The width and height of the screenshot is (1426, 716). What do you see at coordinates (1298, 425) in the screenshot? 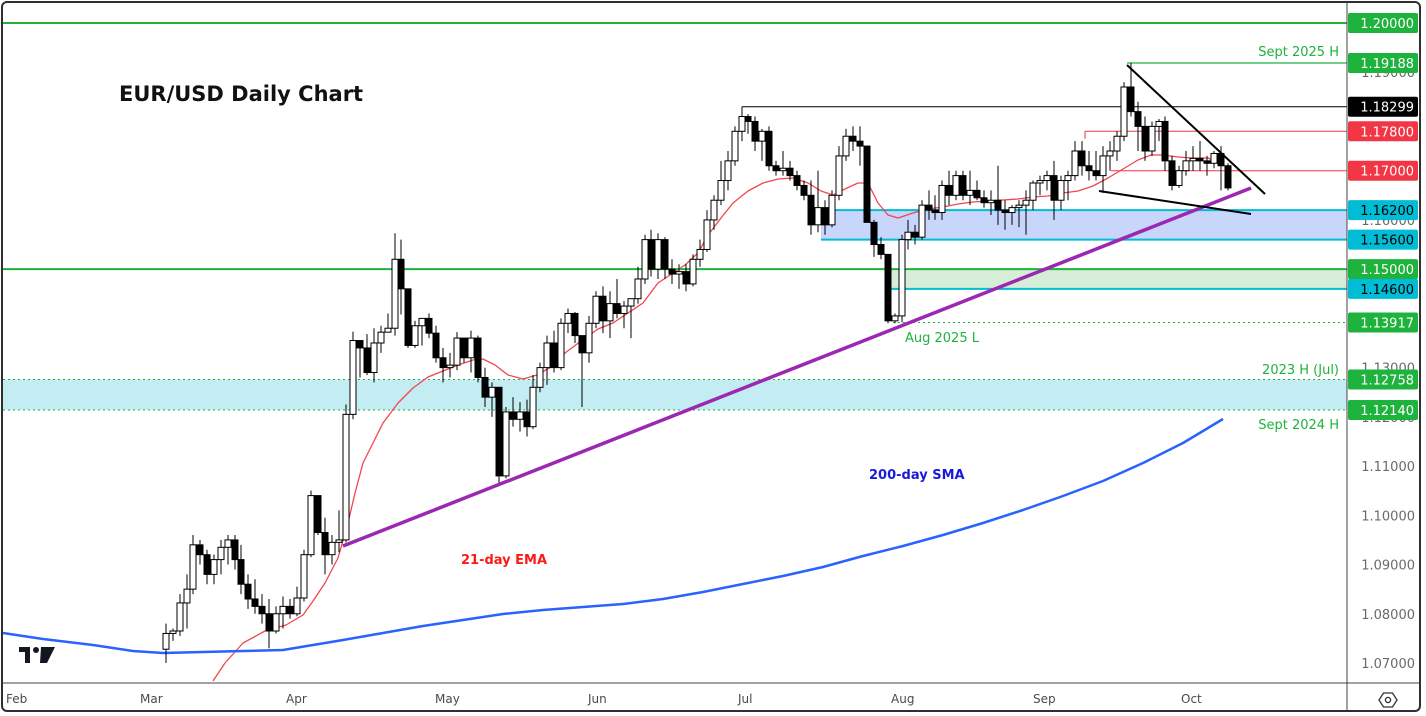
I see `annotation-sept-2024-h: Sept 2024 H` at bounding box center [1298, 425].